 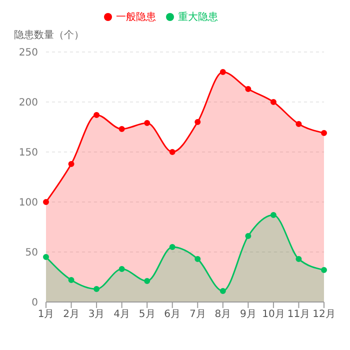 What do you see at coordinates (223, 314) in the screenshot?
I see `x-tick-label: 8月` at bounding box center [223, 314].